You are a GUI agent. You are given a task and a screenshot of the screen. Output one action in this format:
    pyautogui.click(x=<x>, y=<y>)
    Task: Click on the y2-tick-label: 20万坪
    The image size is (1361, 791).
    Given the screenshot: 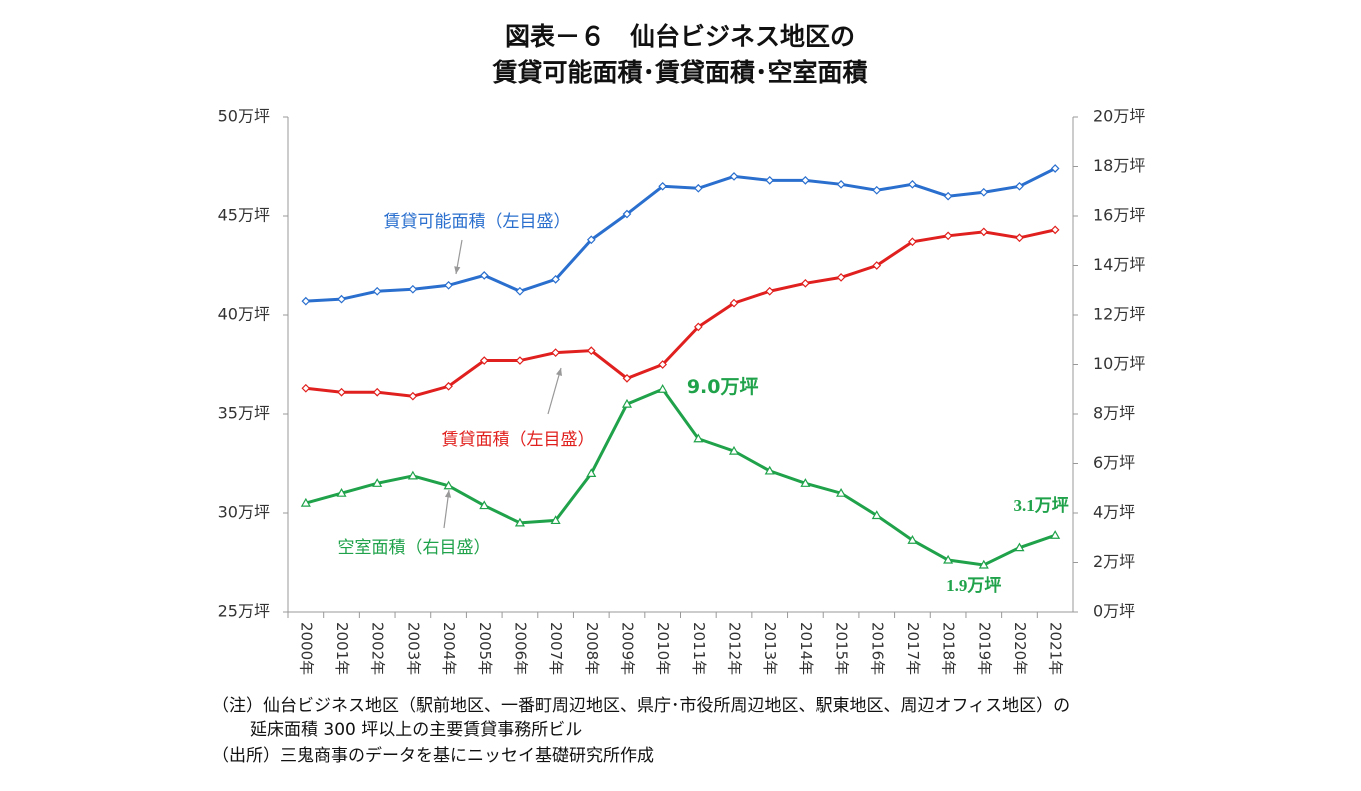 What is the action you would take?
    pyautogui.click(x=1119, y=116)
    